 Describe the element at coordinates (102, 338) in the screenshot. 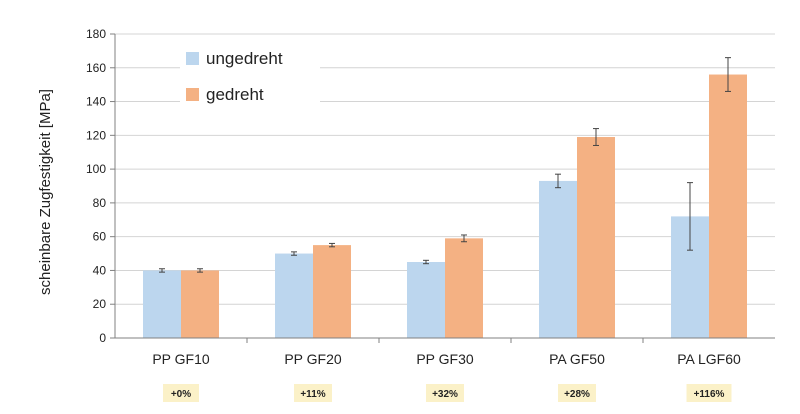

I see `y-tick-label: 0` at that location.